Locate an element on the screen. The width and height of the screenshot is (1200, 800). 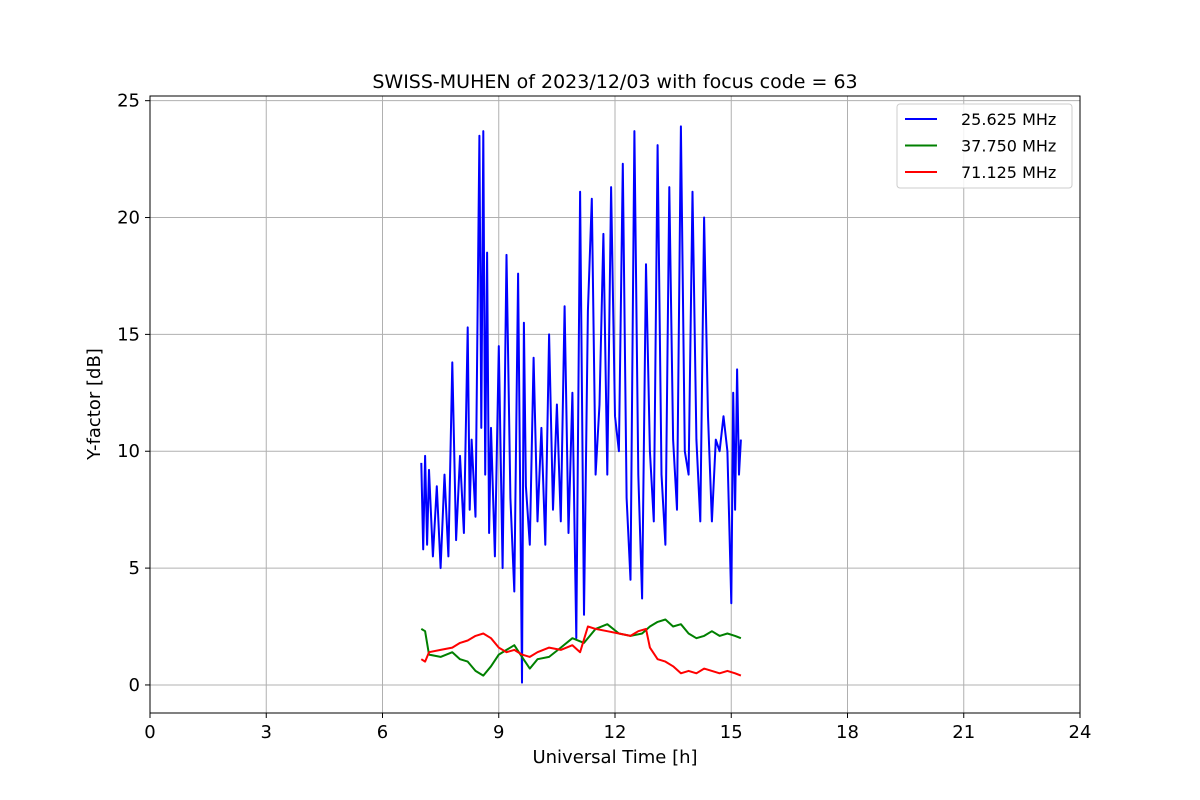
y-tick-label: 25 is located at coordinates (128, 101).